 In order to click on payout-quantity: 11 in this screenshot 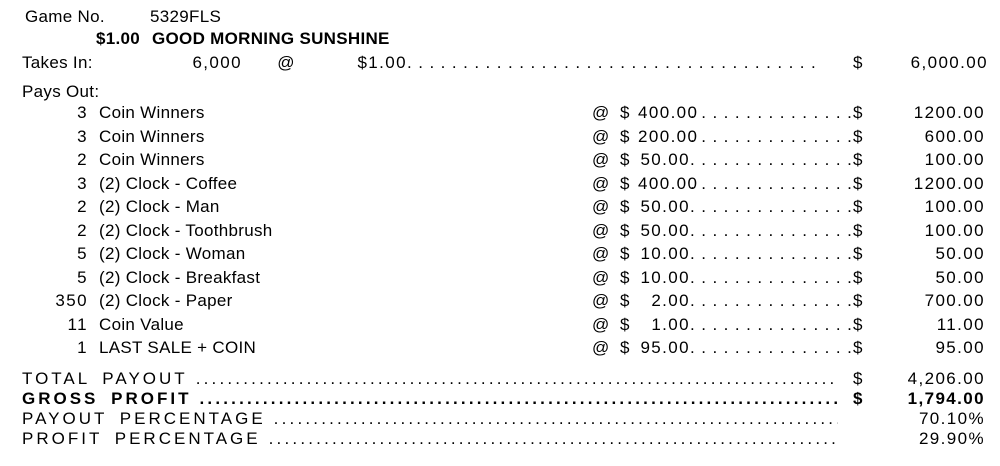, I will do `click(77, 324)`.